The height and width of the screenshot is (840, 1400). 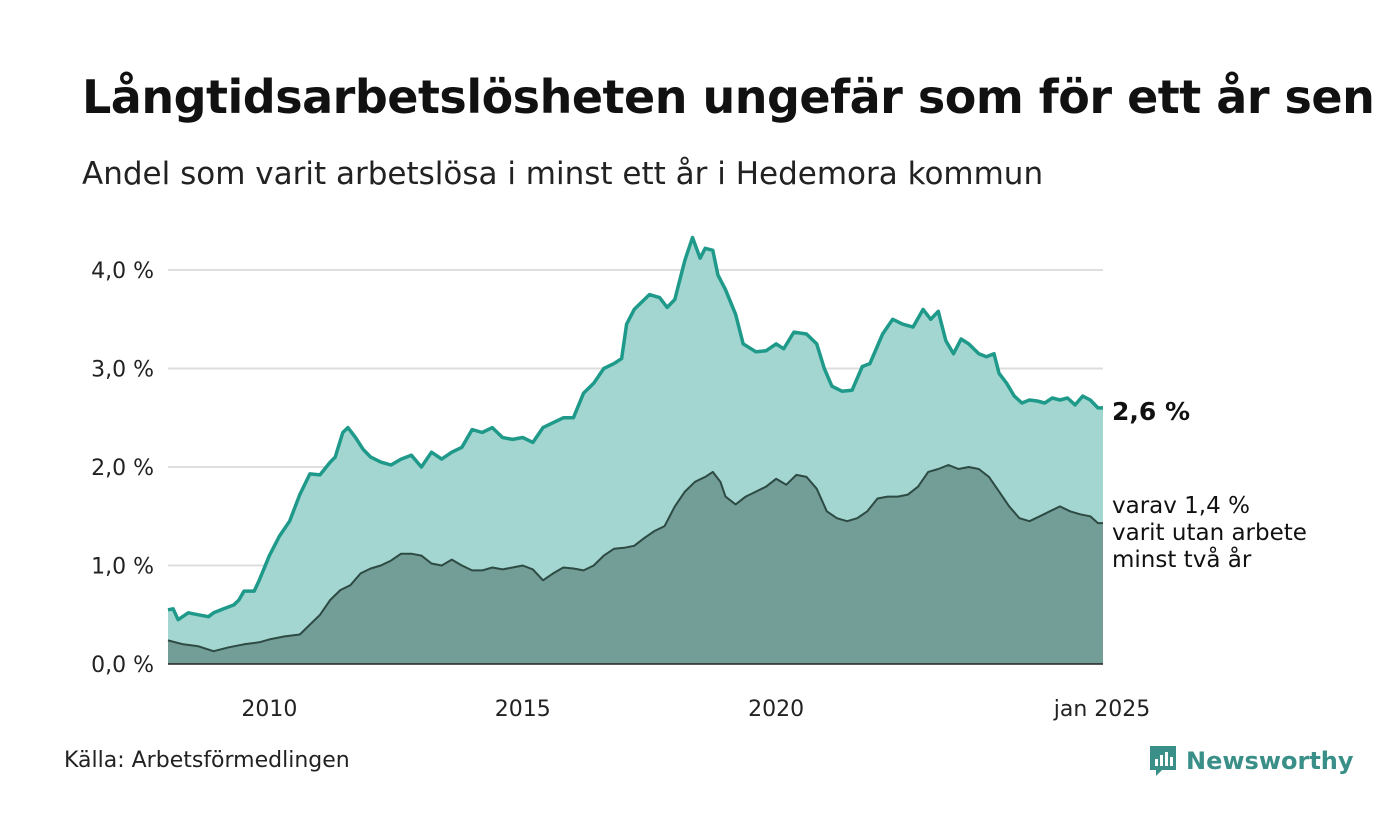 I want to click on x-tick-label: 2020, so click(x=776, y=709).